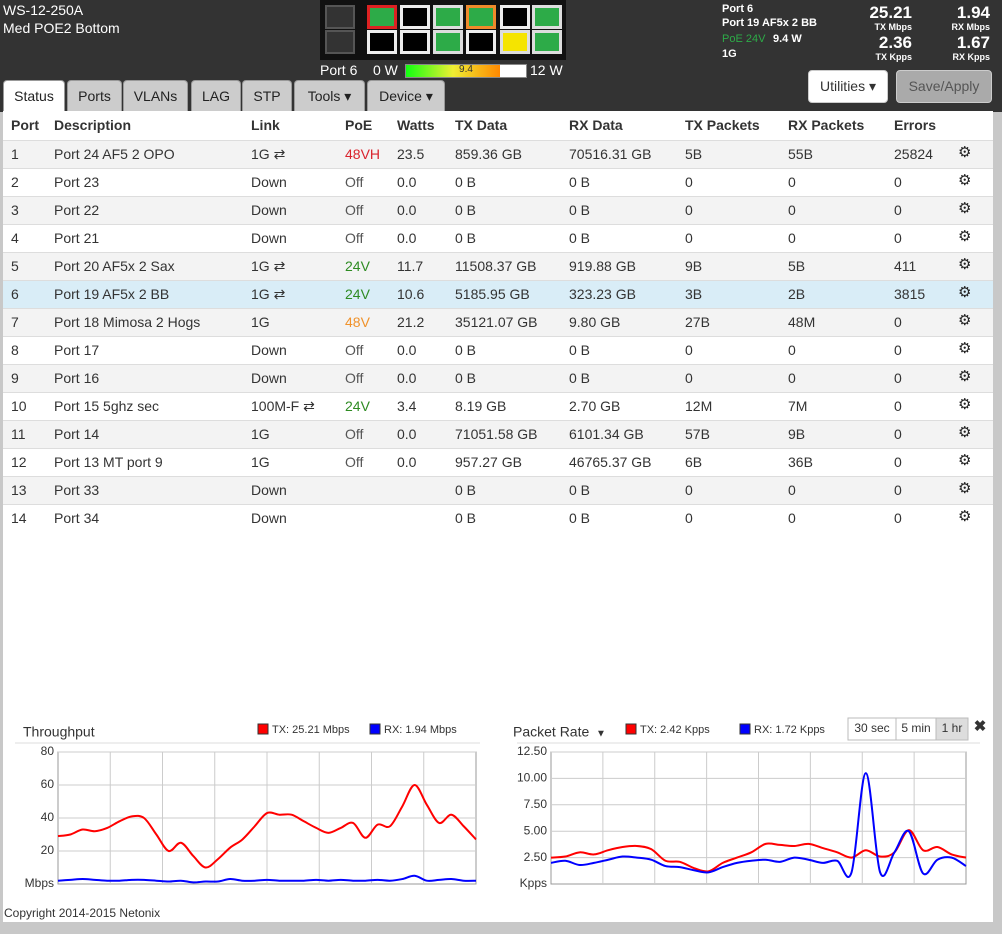  Describe the element at coordinates (913, 154) in the screenshot. I see `table-cell: 25824` at that location.